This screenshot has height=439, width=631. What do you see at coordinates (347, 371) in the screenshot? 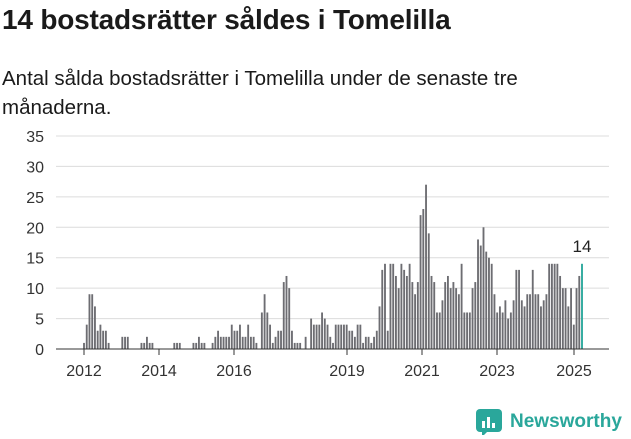
I see `x-tick-label: 2019` at bounding box center [347, 371].